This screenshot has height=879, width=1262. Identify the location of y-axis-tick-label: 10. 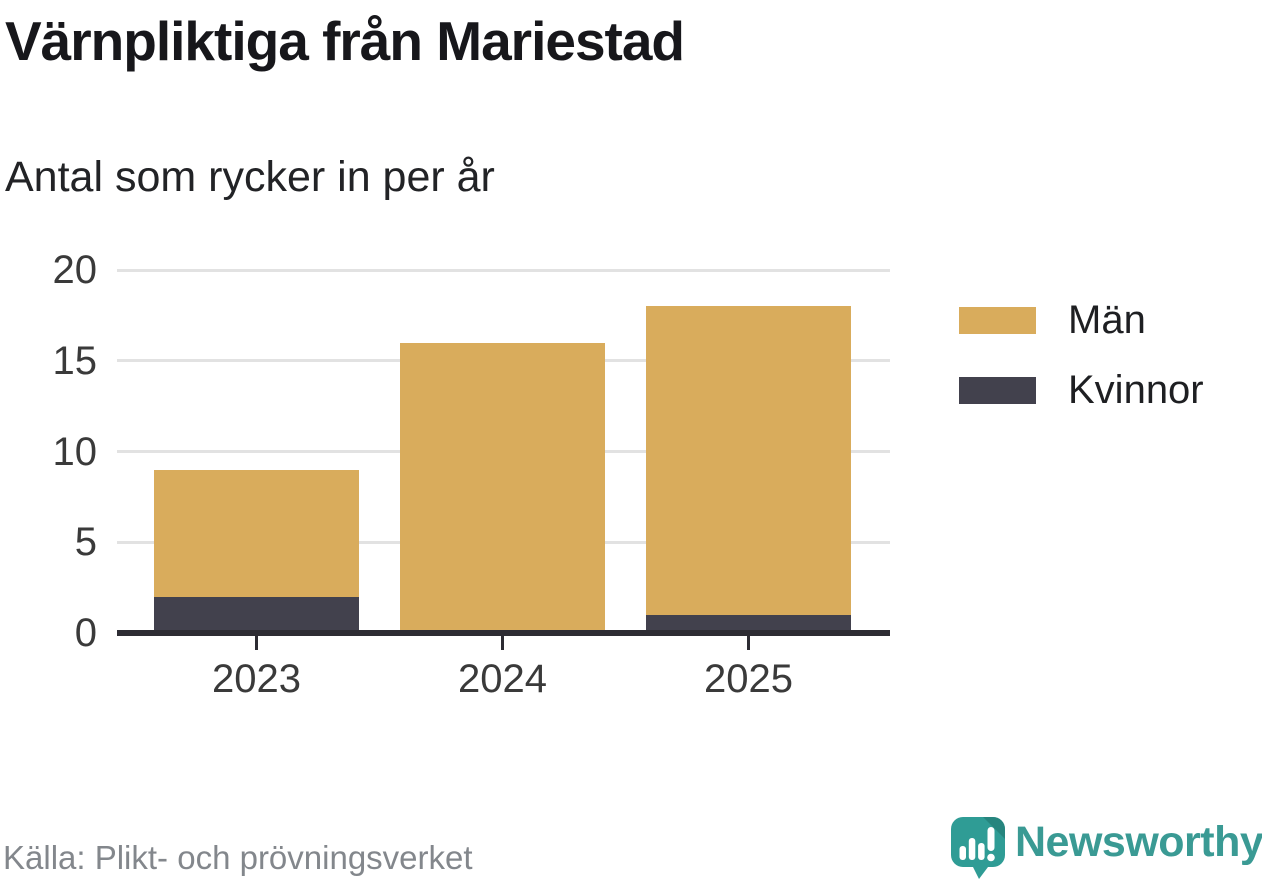
(75, 451).